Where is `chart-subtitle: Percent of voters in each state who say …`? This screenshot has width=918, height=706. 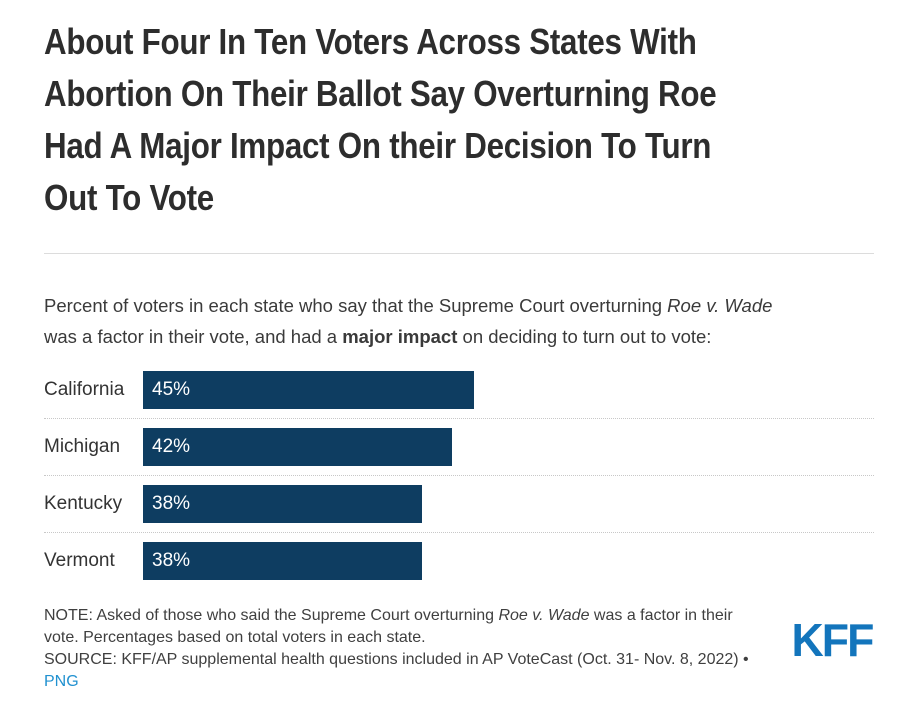 chart-subtitle: Percent of voters in each state who say … is located at coordinates (459, 321).